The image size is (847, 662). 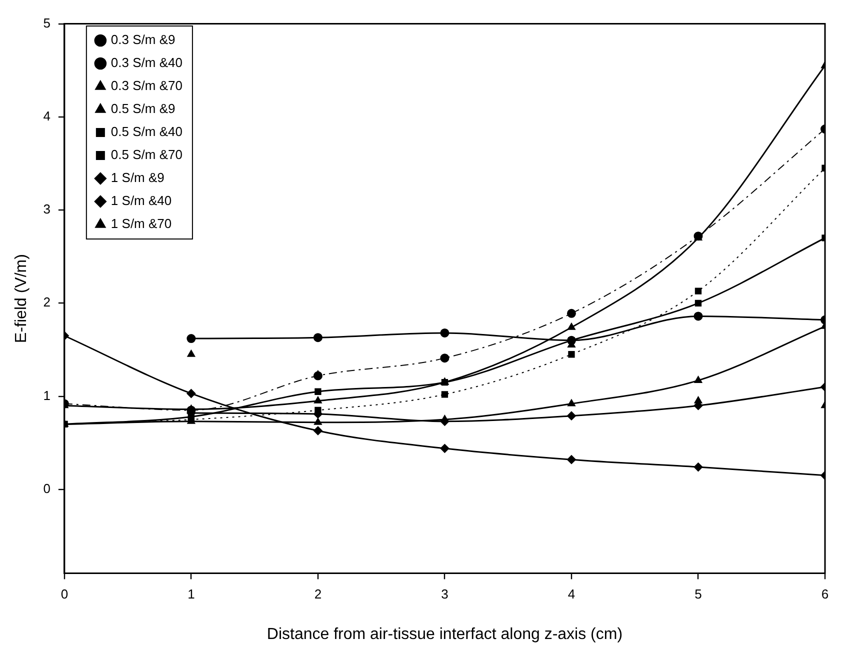 I want to click on legend-label: 1 S/m &9, so click(x=137, y=178).